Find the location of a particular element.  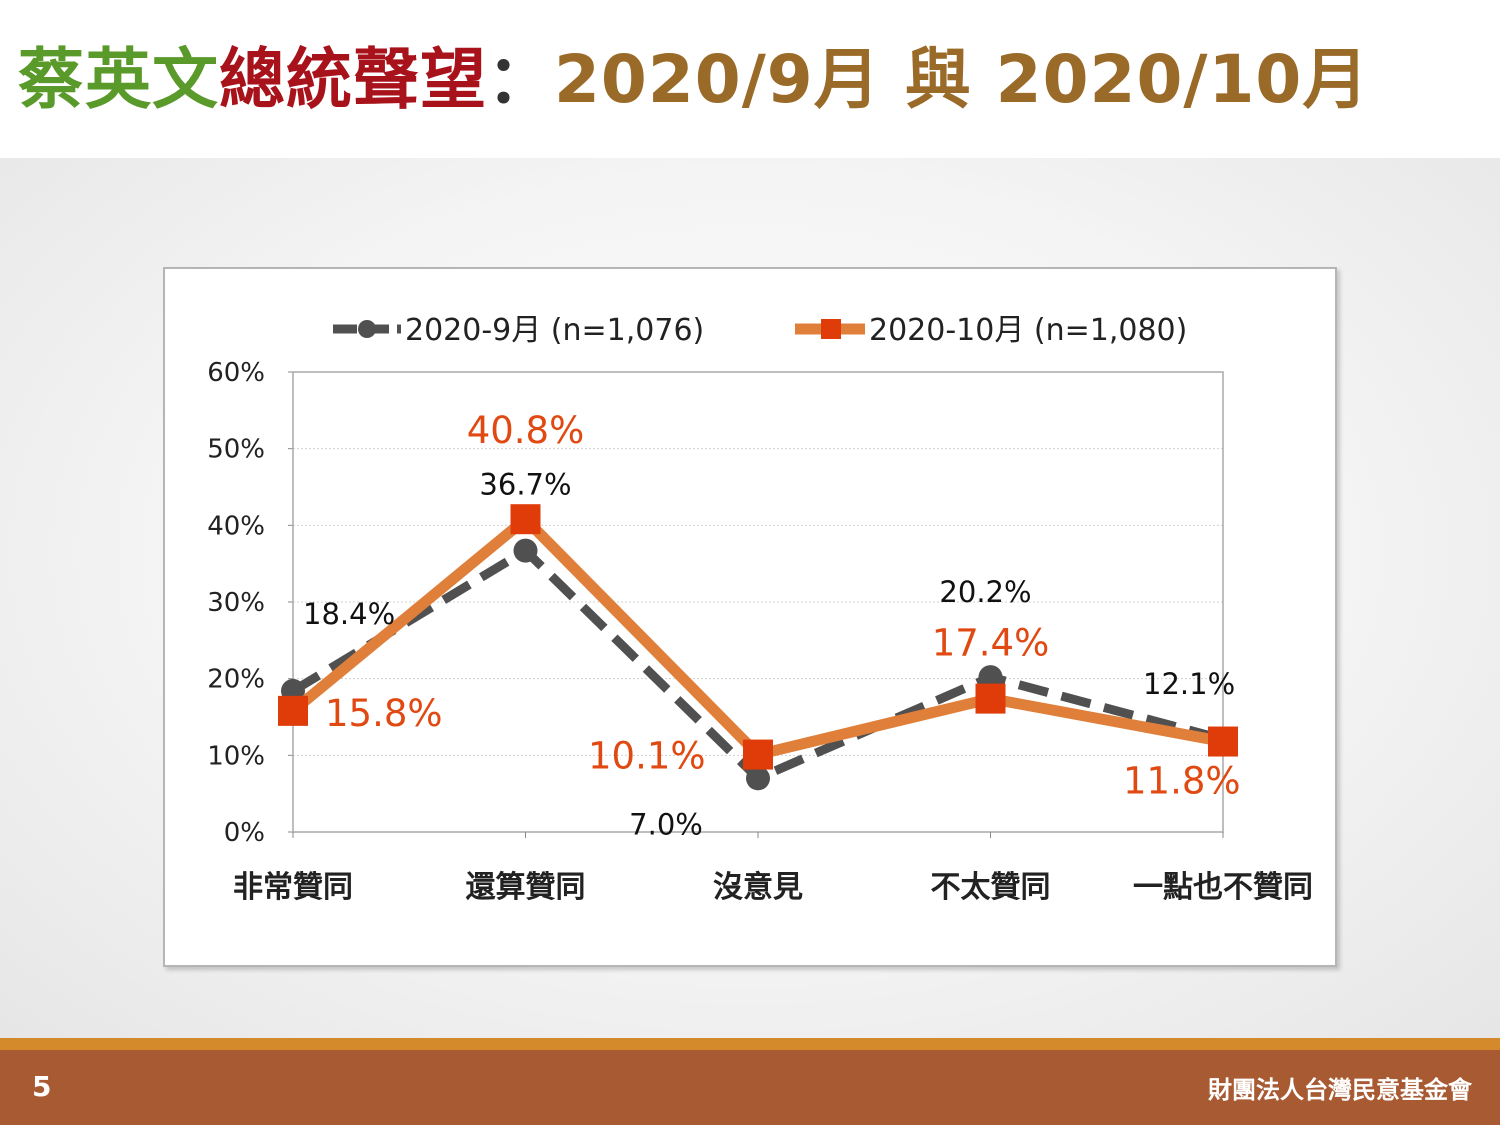

x-category-label: 一點也不贊同 is located at coordinates (1223, 887).